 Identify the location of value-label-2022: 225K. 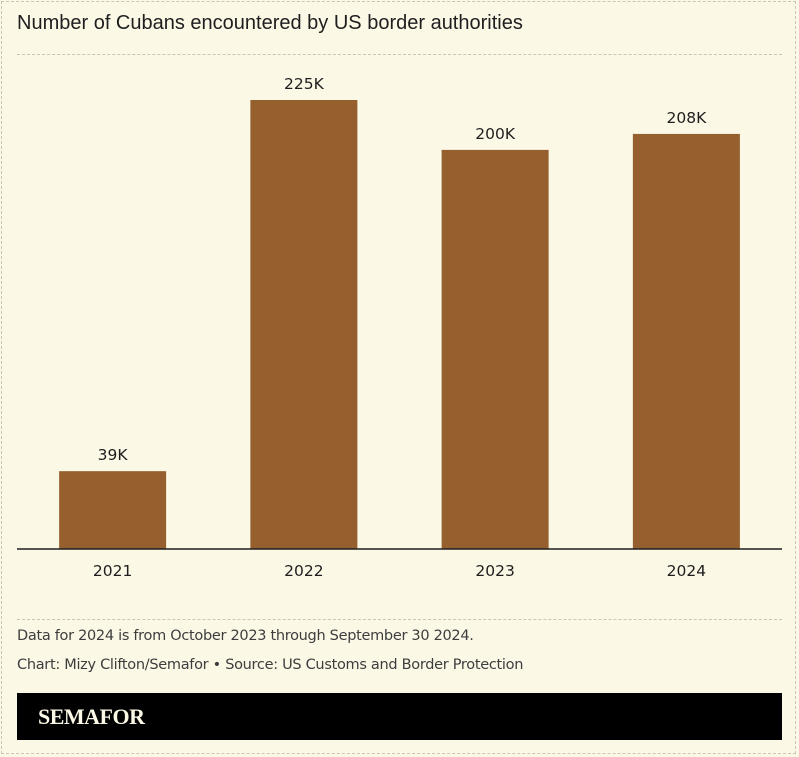
(304, 84).